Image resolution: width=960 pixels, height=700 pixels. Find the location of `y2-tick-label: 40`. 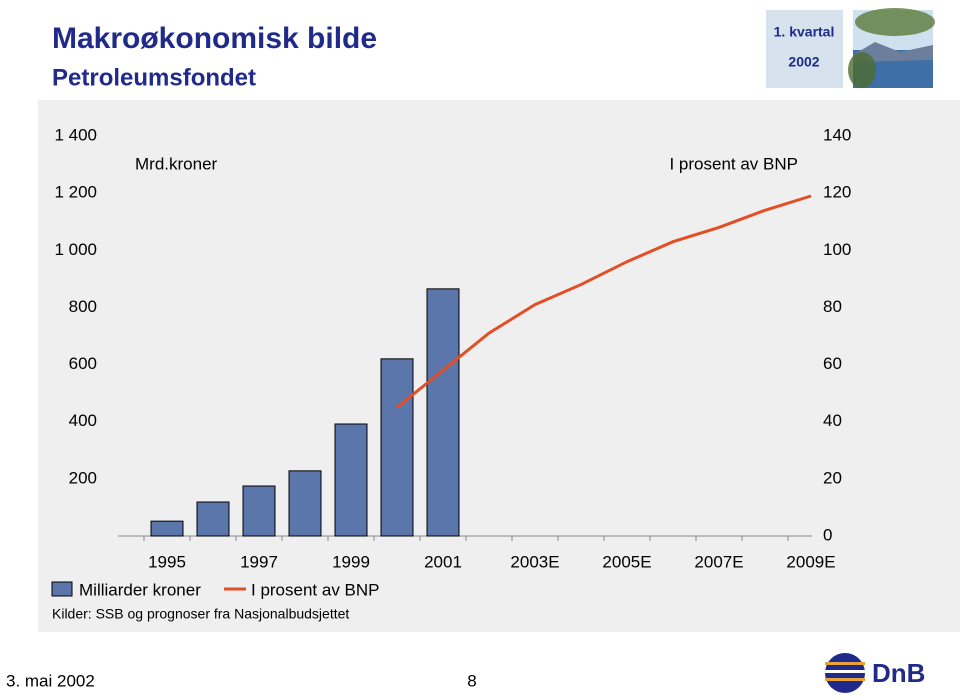

y2-tick-label: 40 is located at coordinates (832, 420).